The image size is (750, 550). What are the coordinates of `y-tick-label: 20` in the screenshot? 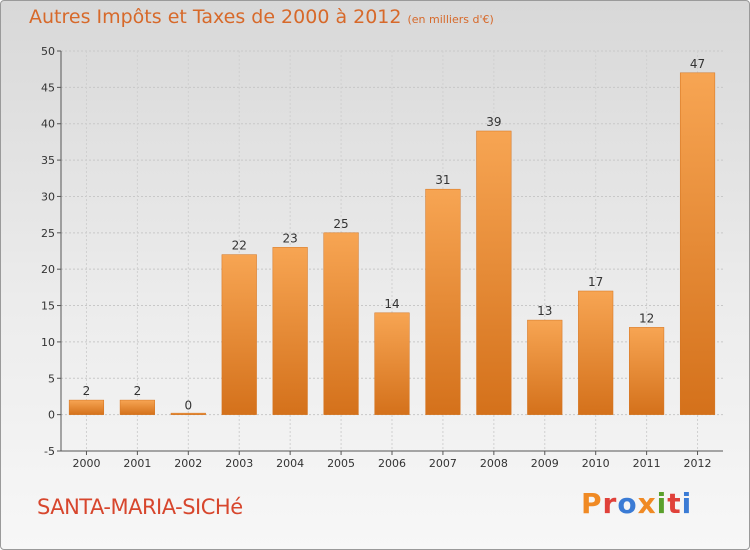 It's located at (48, 269).